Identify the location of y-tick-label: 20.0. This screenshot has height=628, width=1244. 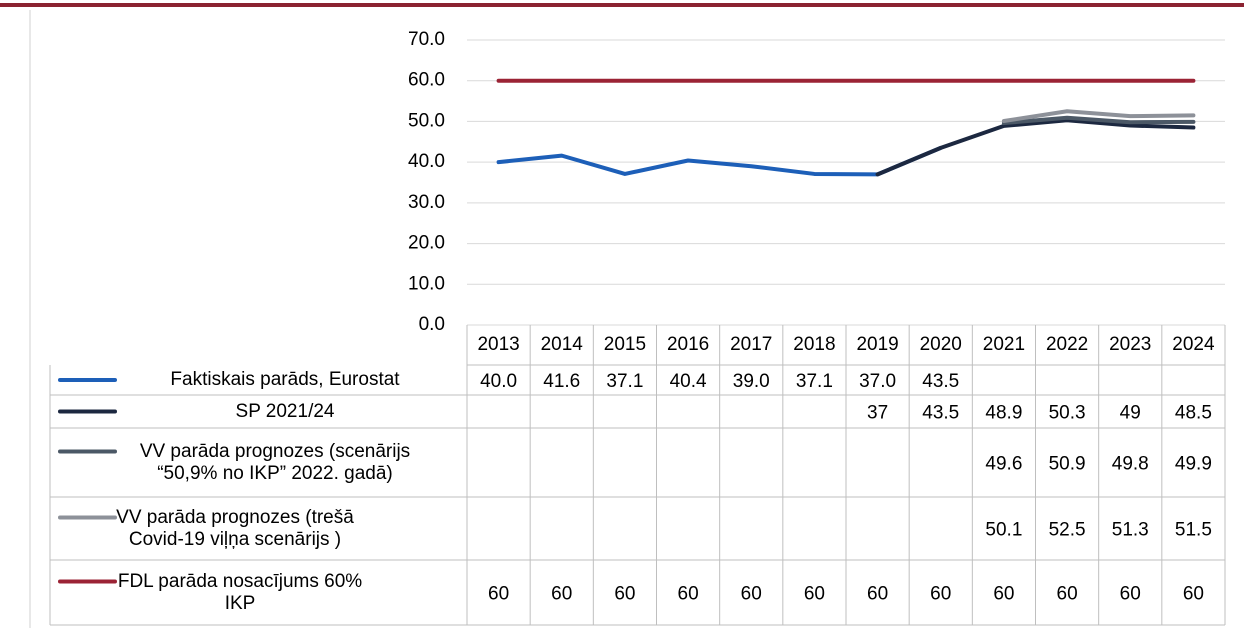
(426, 243).